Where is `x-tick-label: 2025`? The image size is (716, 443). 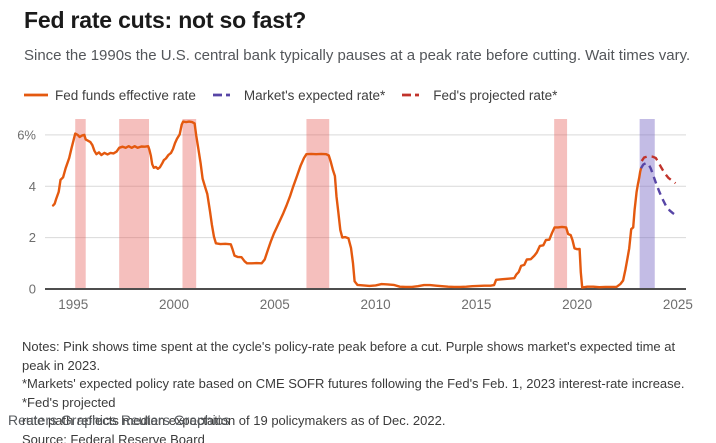 x-tick-label: 2025 is located at coordinates (678, 304).